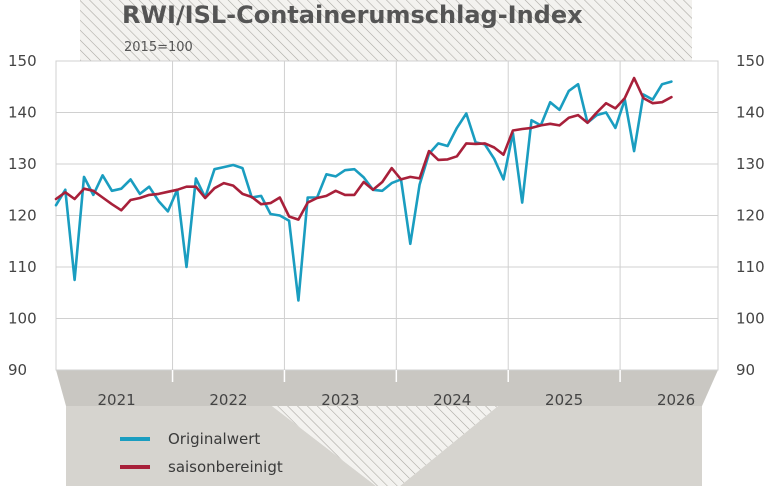 Image resolution: width=780 pixels, height=490 pixels. Describe the element at coordinates (385, 446) in the screenshot. I see `bottom-funnel` at that location.